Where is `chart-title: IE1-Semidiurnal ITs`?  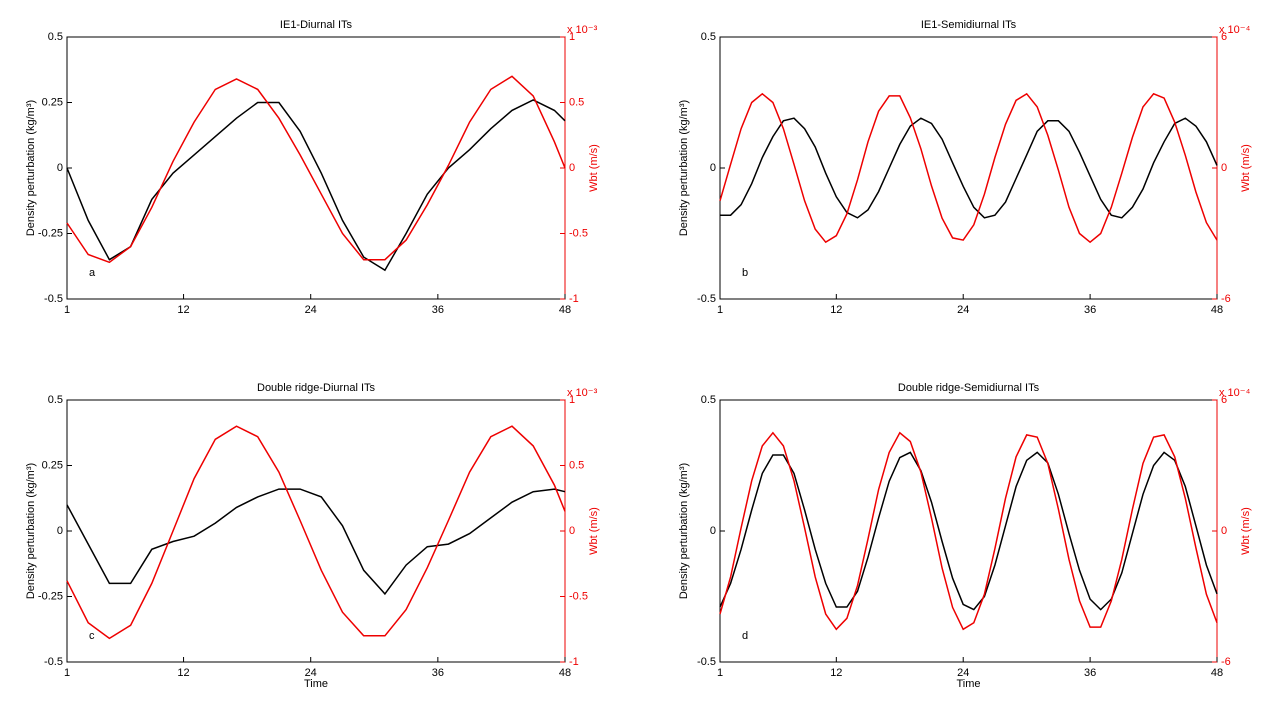 chart-title: IE1-Semidiurnal ITs is located at coordinates (969, 25).